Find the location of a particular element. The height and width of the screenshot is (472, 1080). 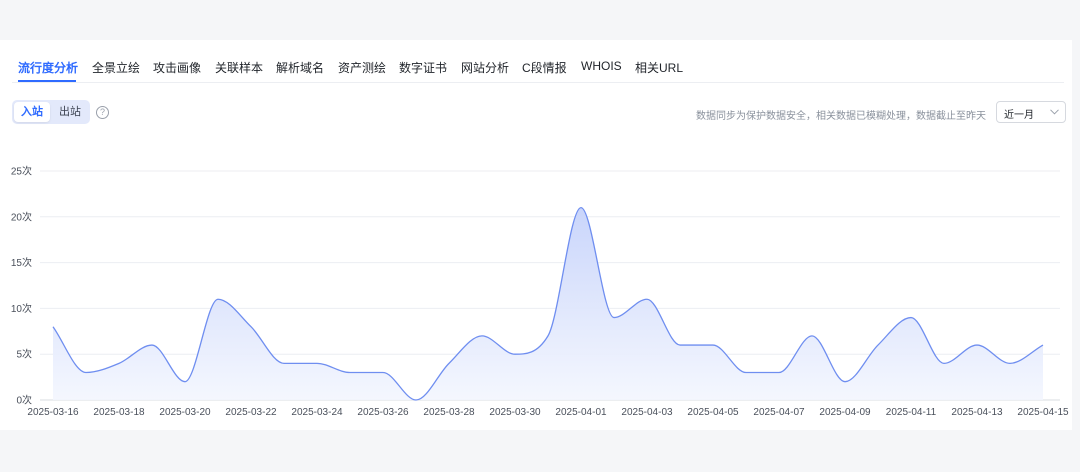

x-tick-label: 2025-04-09 is located at coordinates (845, 412).